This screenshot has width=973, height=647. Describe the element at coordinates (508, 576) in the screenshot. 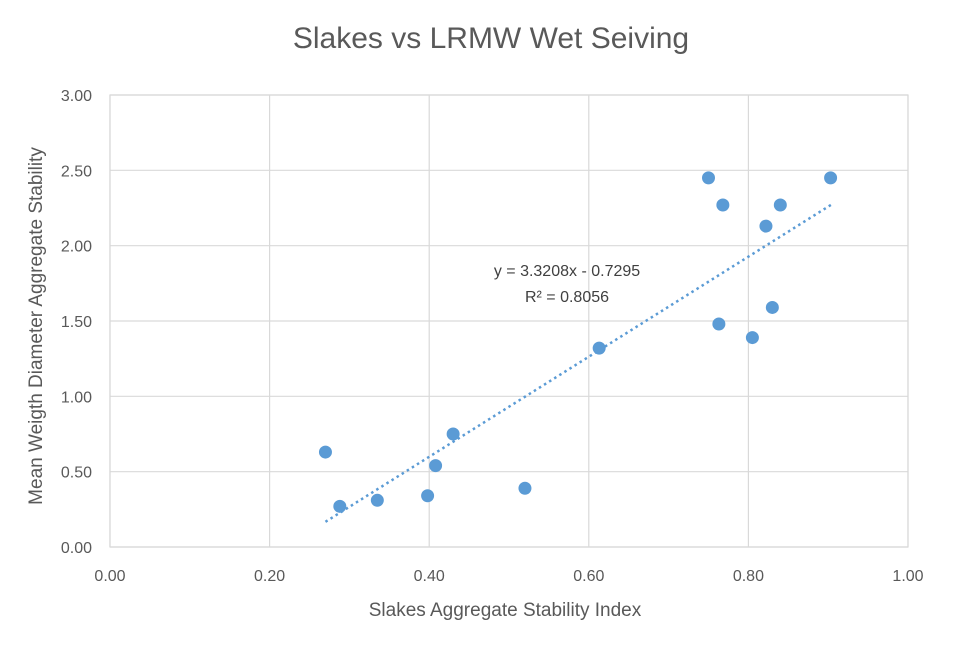

I see `x-axis-tick-labels: 0.00 0.20 0.40 0.60 0.80 1.00` at that location.